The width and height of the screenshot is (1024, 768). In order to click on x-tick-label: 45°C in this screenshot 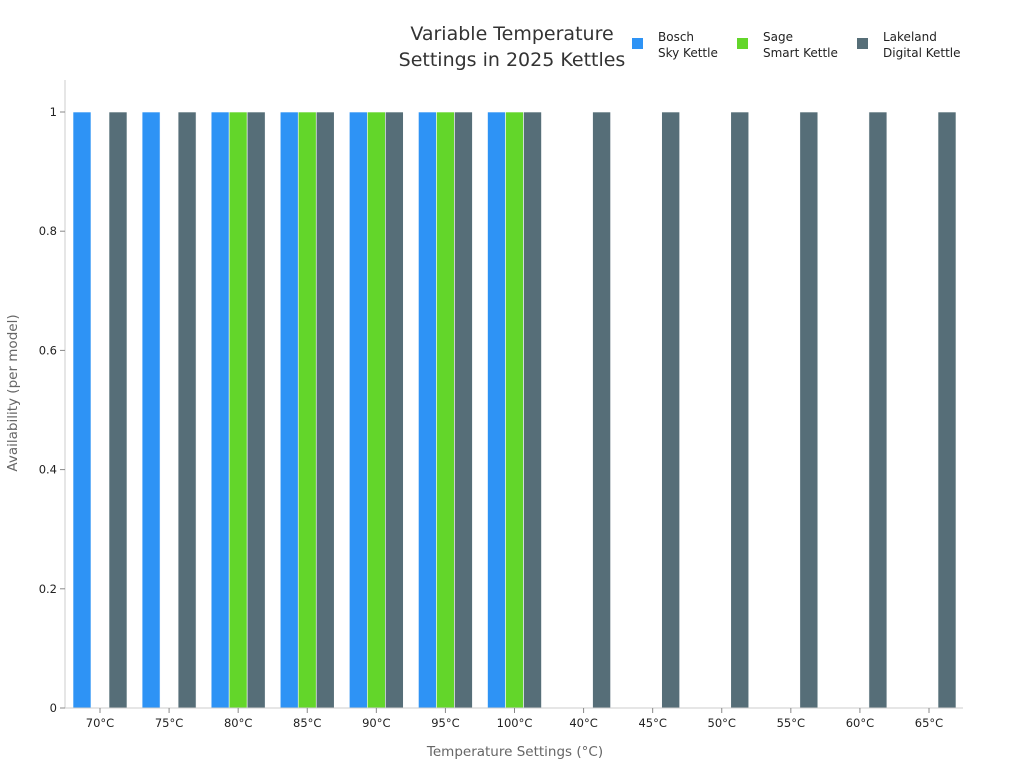, I will do `click(652, 723)`.